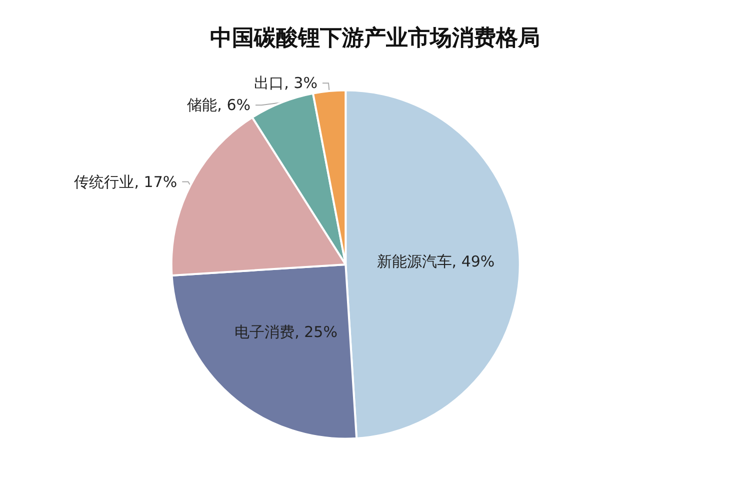  I want to click on chart-title: 中国碳酸锂下游产业市场消费格局, so click(375, 38).